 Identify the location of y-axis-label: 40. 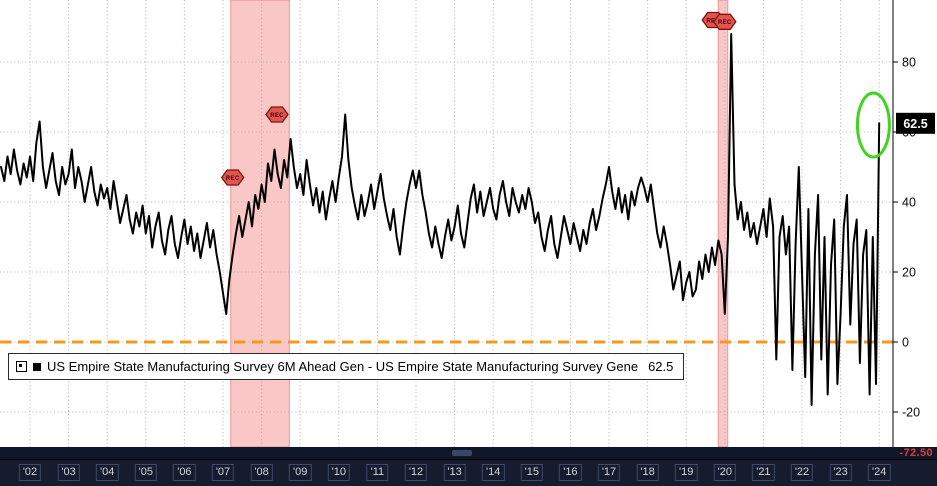
(909, 203).